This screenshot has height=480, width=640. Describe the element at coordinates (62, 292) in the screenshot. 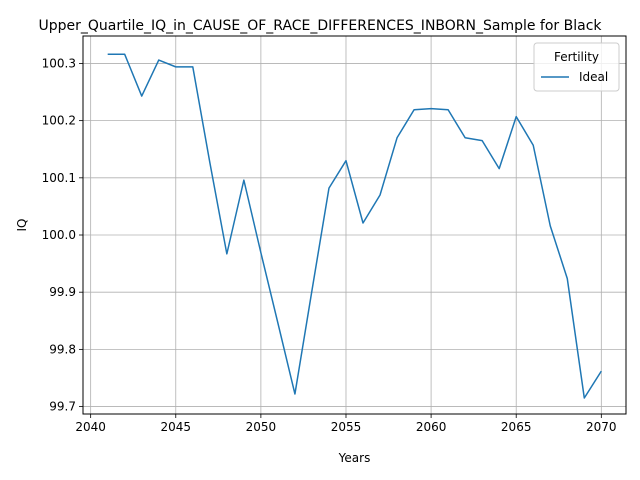

I see `y-tick-label: 99.9` at that location.